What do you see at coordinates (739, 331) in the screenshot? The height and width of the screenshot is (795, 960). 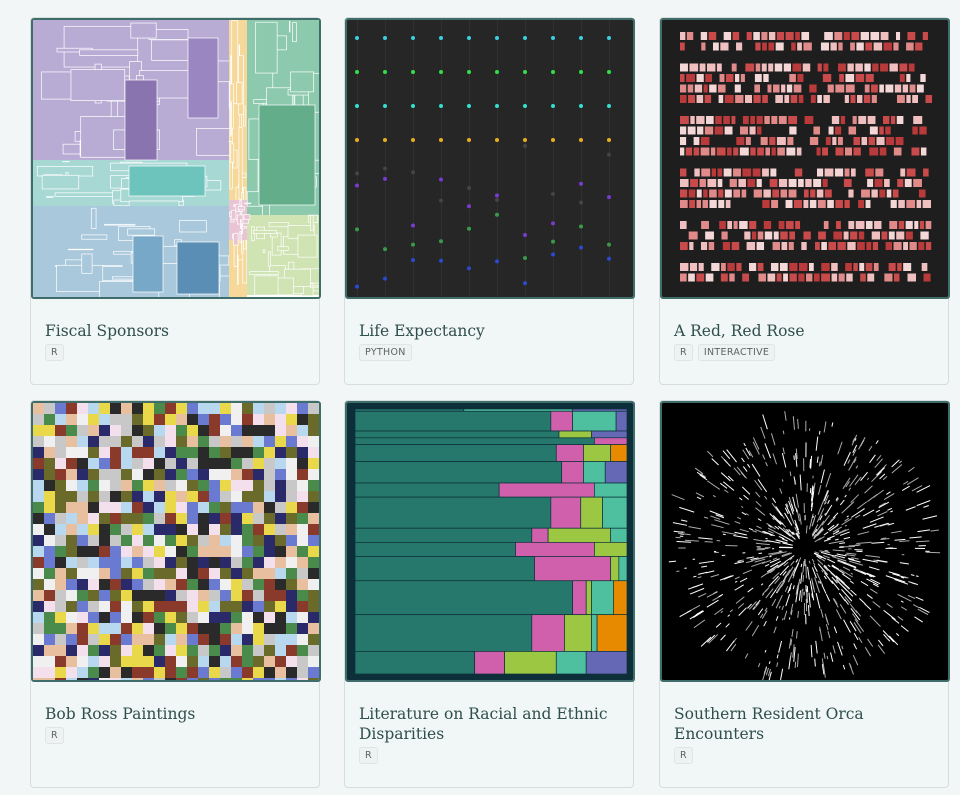 I see `card-title: A Red, Red Rose` at bounding box center [739, 331].